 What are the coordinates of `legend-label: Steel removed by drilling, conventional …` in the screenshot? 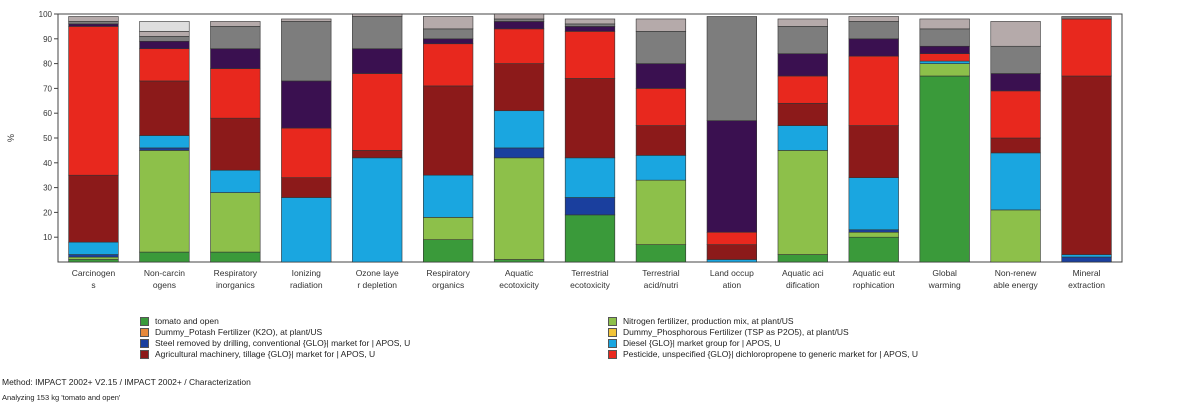 It's located at (283, 343).